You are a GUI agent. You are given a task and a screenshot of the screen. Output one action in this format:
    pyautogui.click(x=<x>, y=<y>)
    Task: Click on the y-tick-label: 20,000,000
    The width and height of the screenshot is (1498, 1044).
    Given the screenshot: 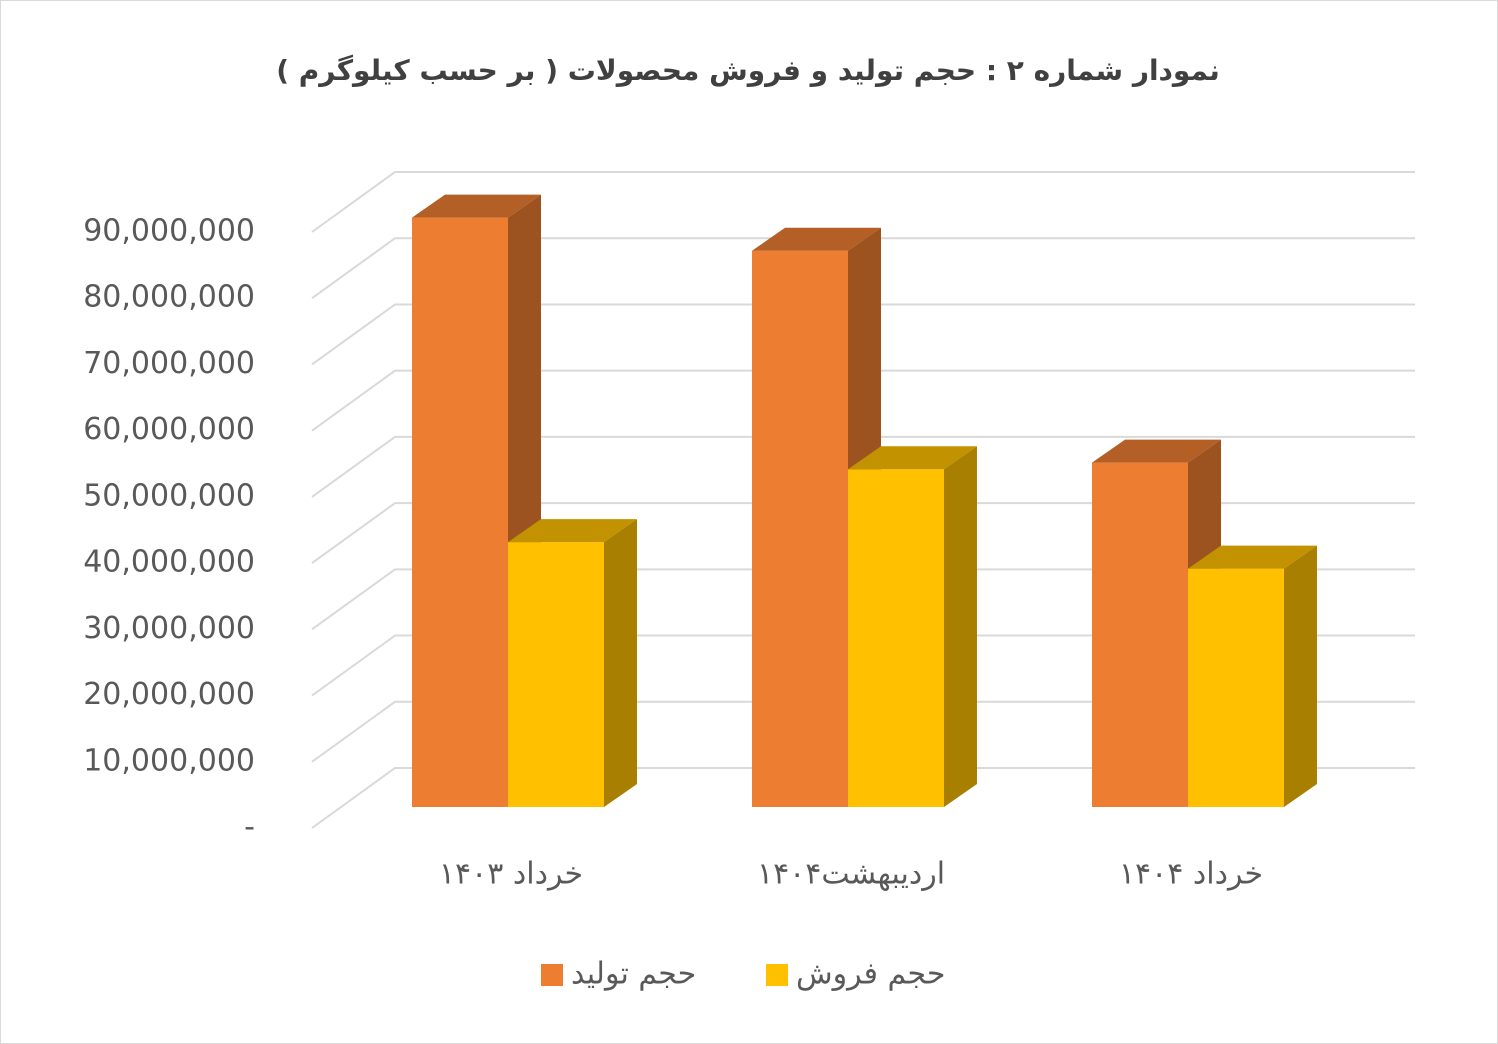 What is the action you would take?
    pyautogui.click(x=169, y=694)
    